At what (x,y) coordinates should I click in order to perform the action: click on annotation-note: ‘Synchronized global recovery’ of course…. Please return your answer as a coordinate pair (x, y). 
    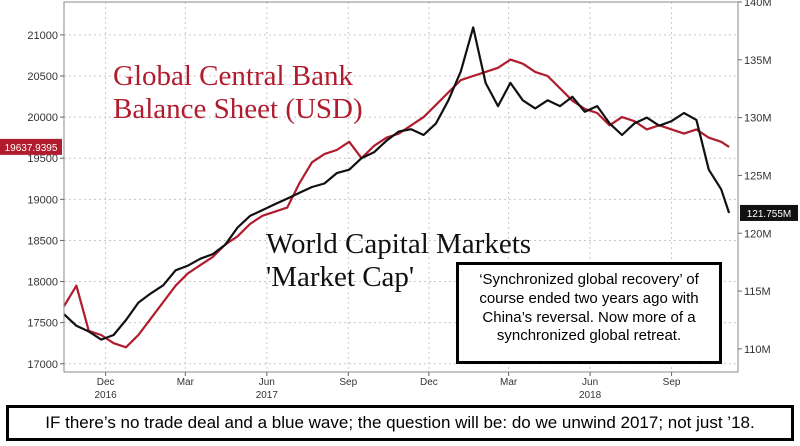
    Looking at the image, I should click on (589, 313).